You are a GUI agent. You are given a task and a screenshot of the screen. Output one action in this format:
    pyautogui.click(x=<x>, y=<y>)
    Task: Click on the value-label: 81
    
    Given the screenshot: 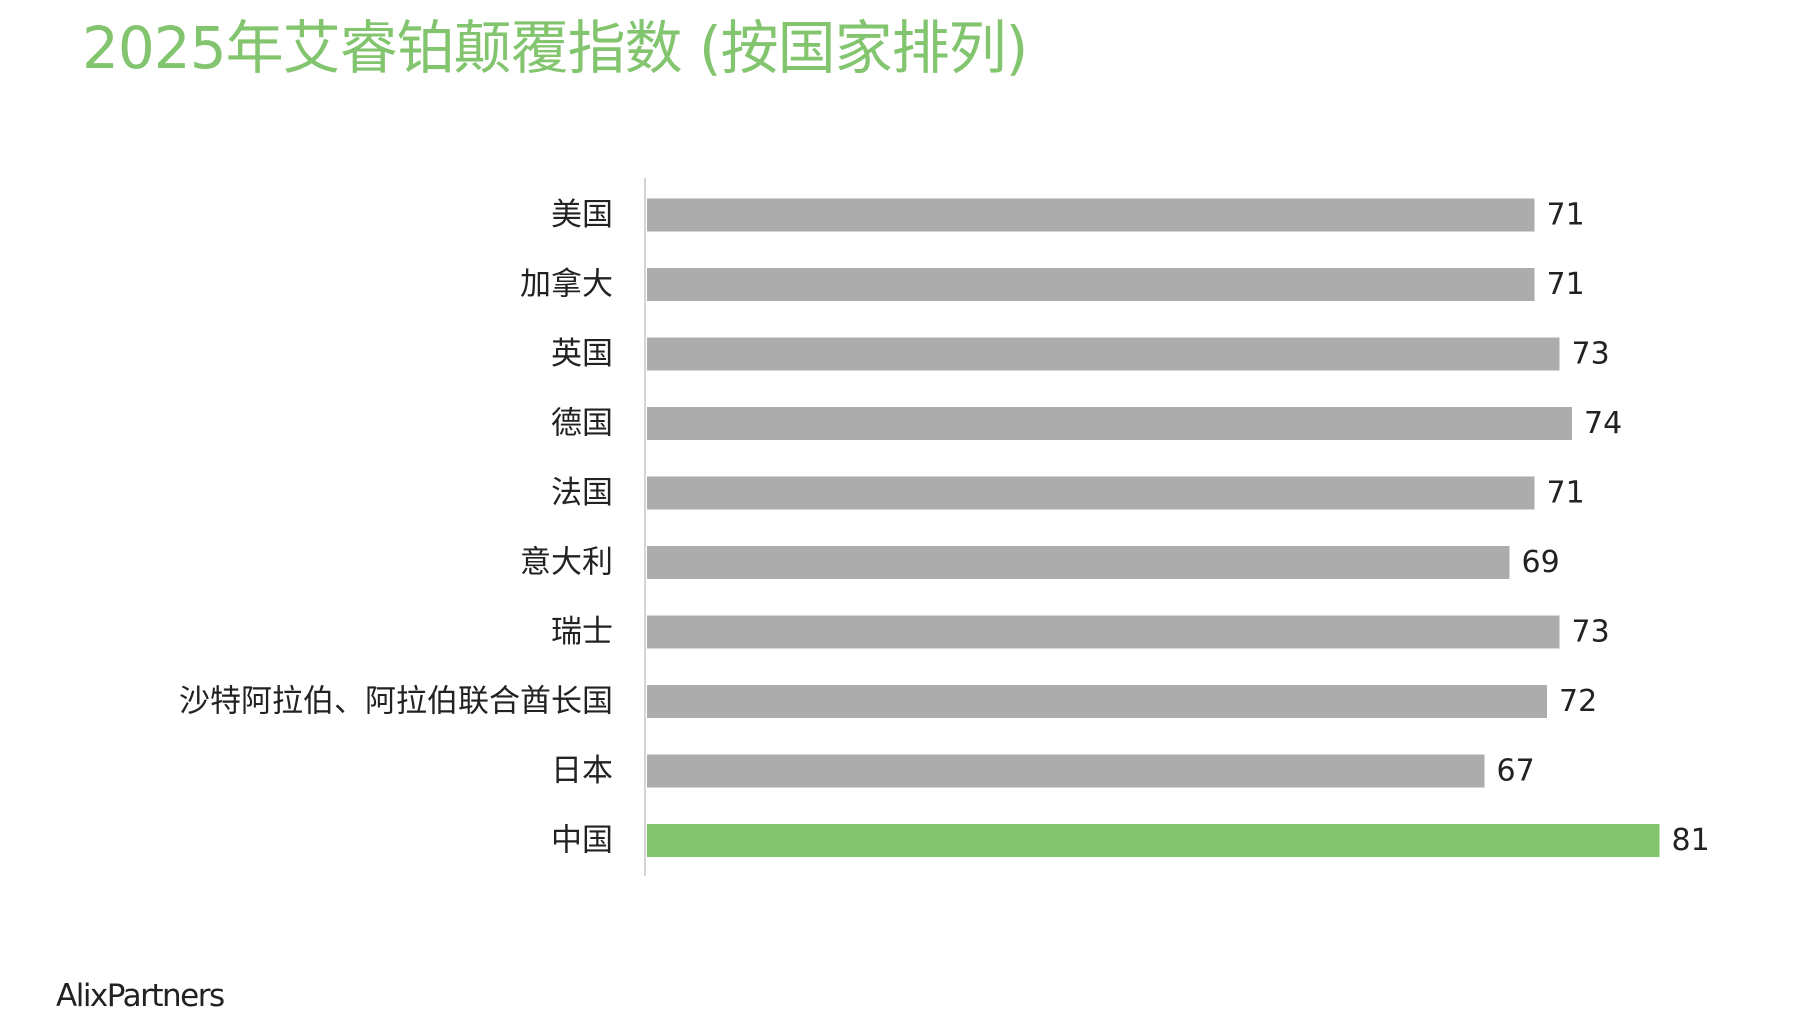 What is the action you would take?
    pyautogui.click(x=1691, y=840)
    